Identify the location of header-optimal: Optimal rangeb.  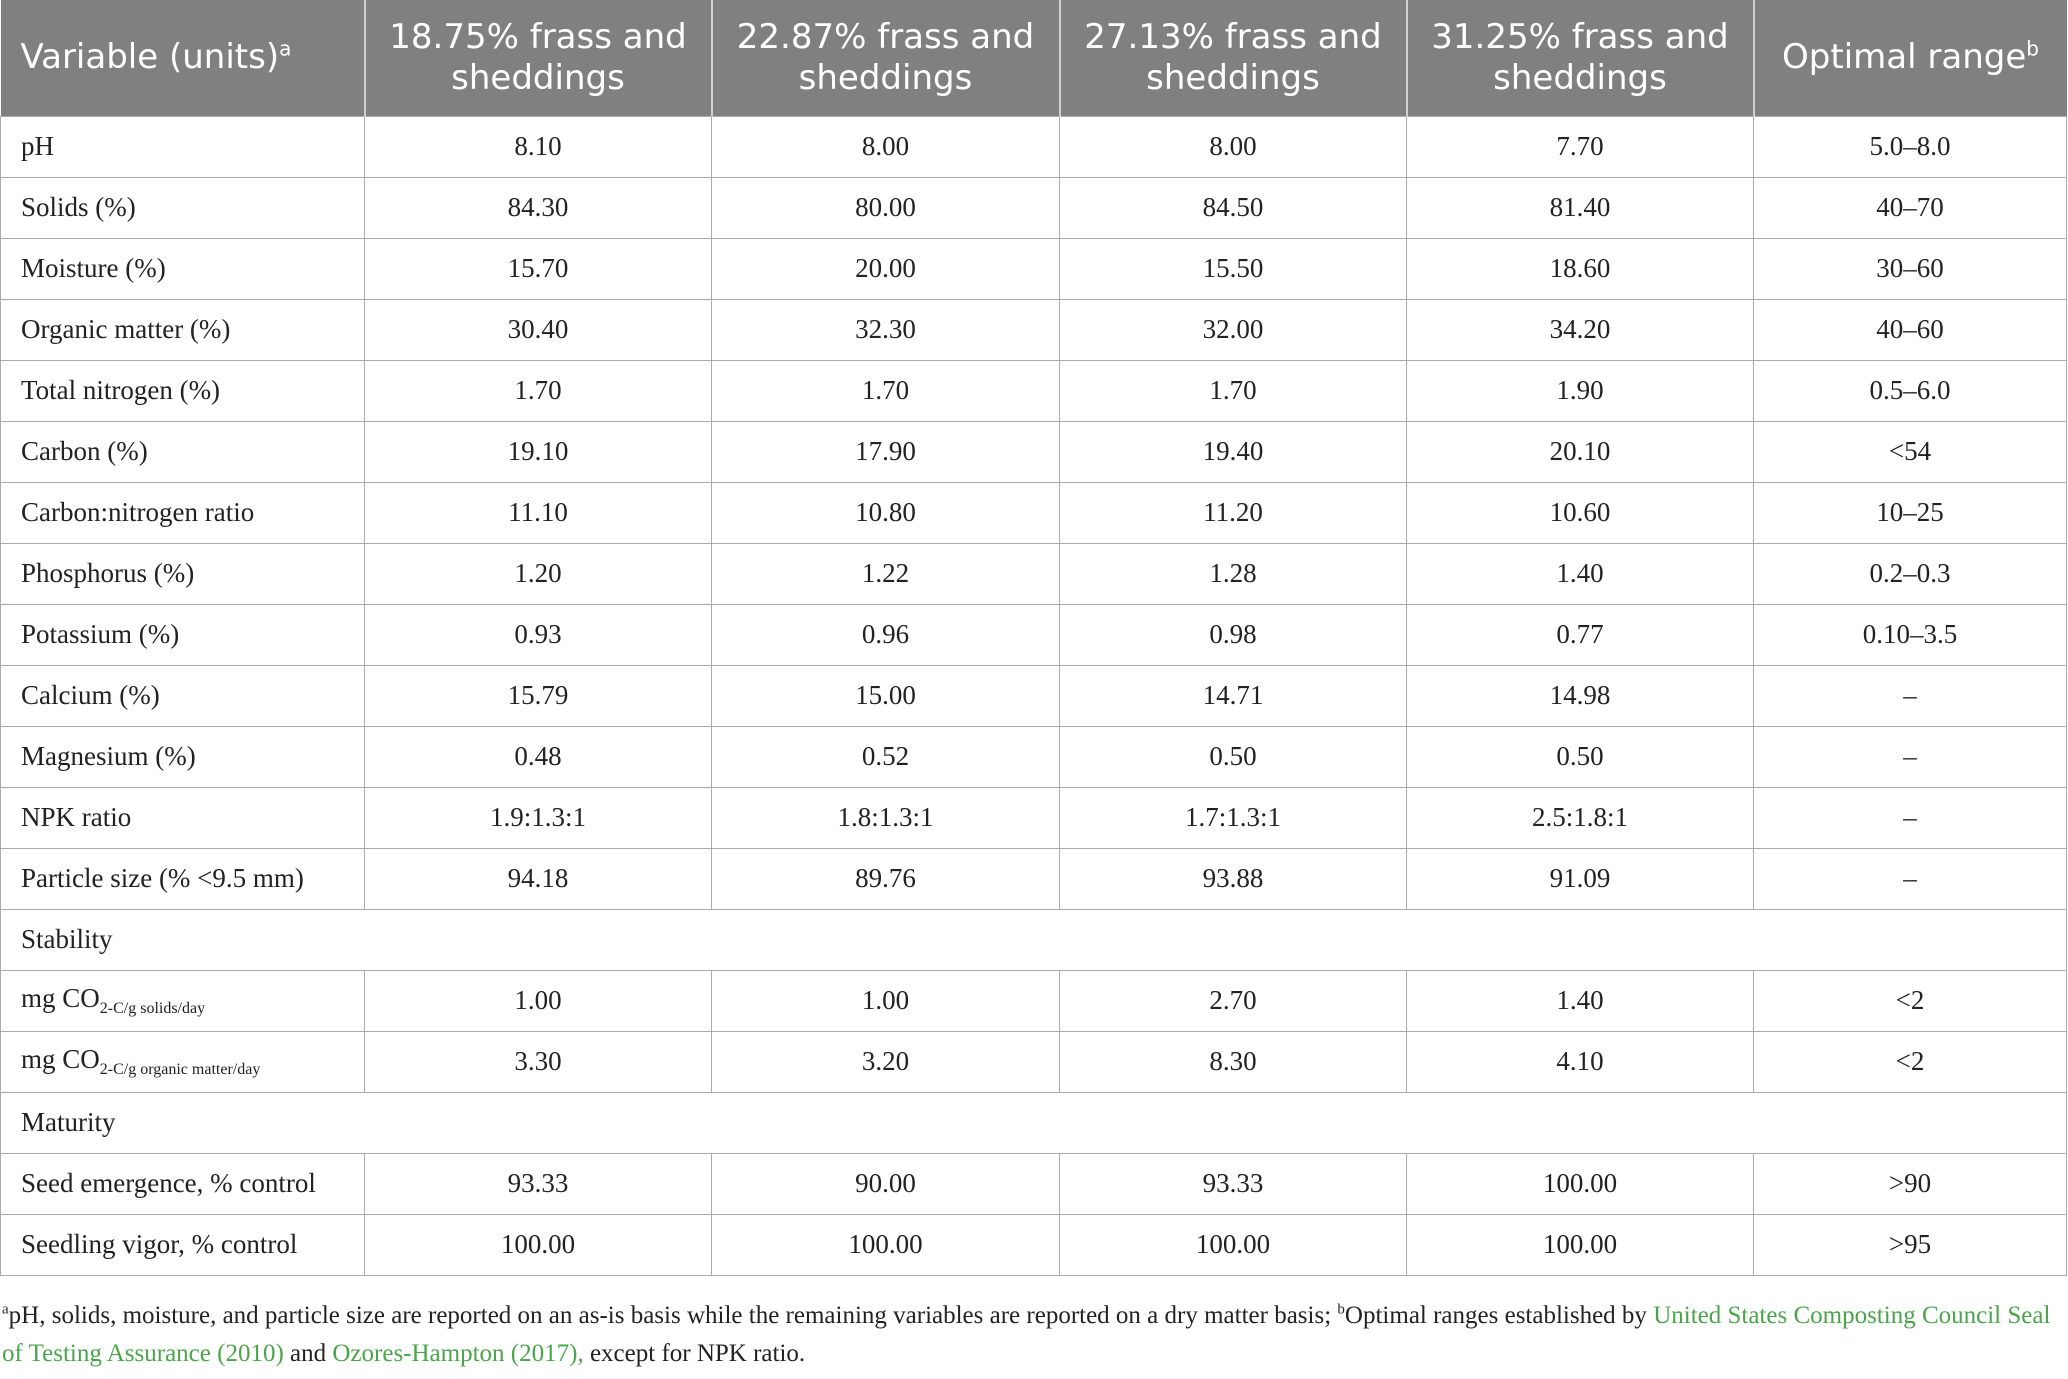
(1909, 58).